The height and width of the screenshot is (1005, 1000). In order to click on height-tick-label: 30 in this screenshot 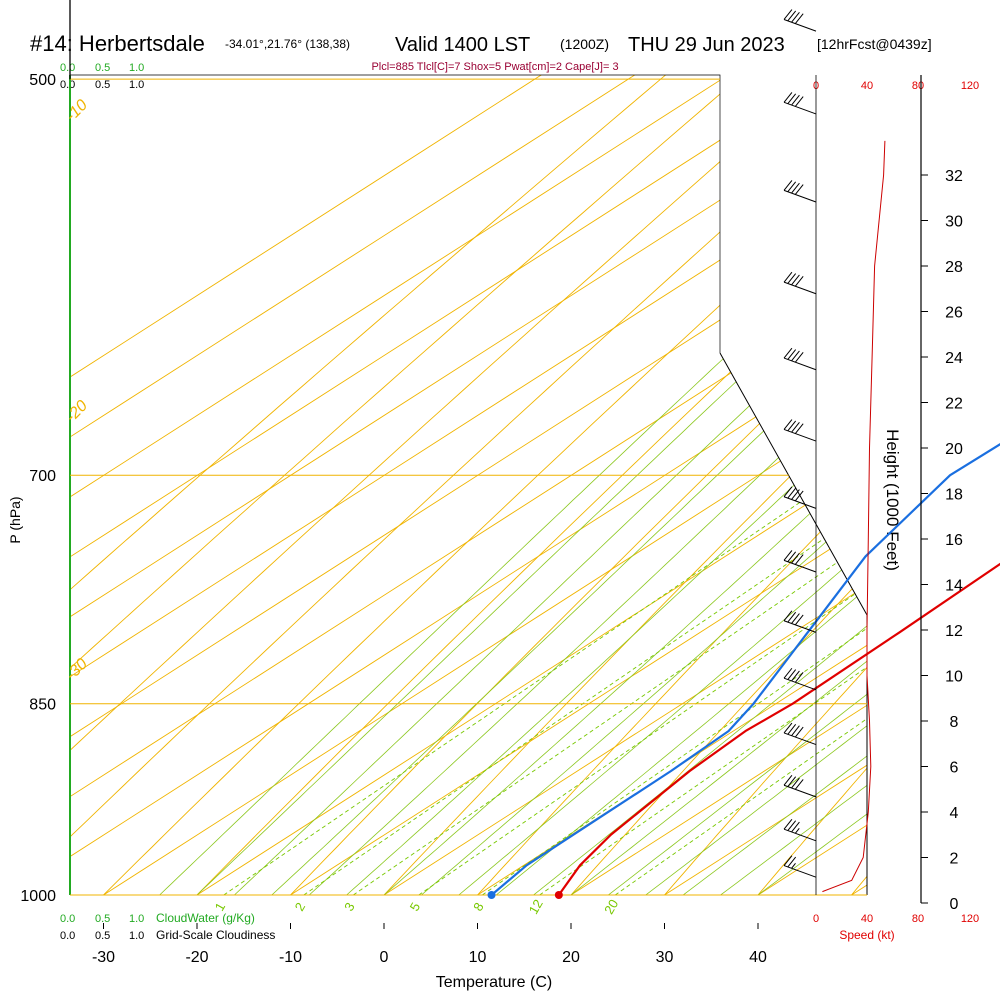, I will do `click(954, 222)`.